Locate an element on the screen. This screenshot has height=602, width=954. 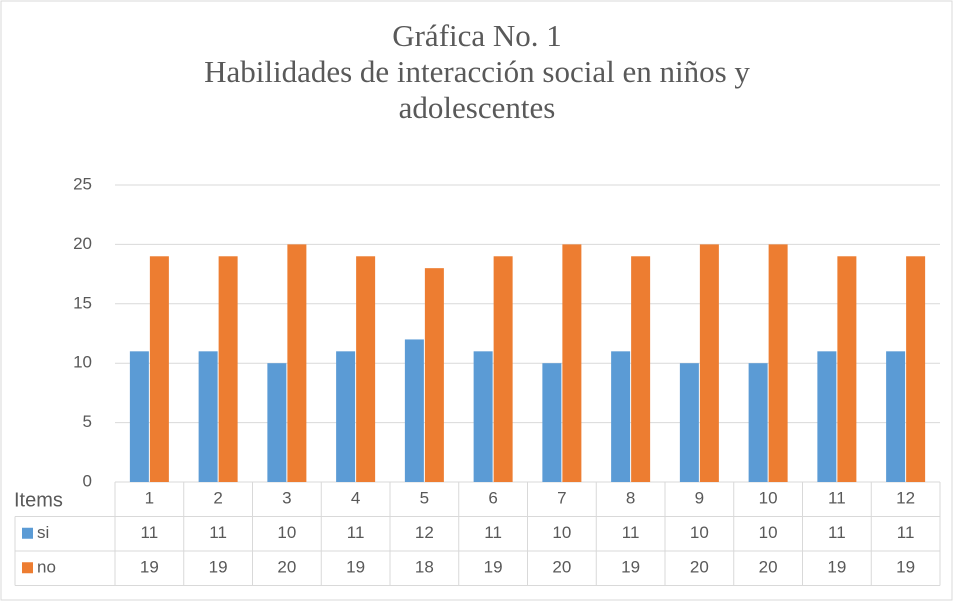
x-tick-label: 6 is located at coordinates (492, 498).